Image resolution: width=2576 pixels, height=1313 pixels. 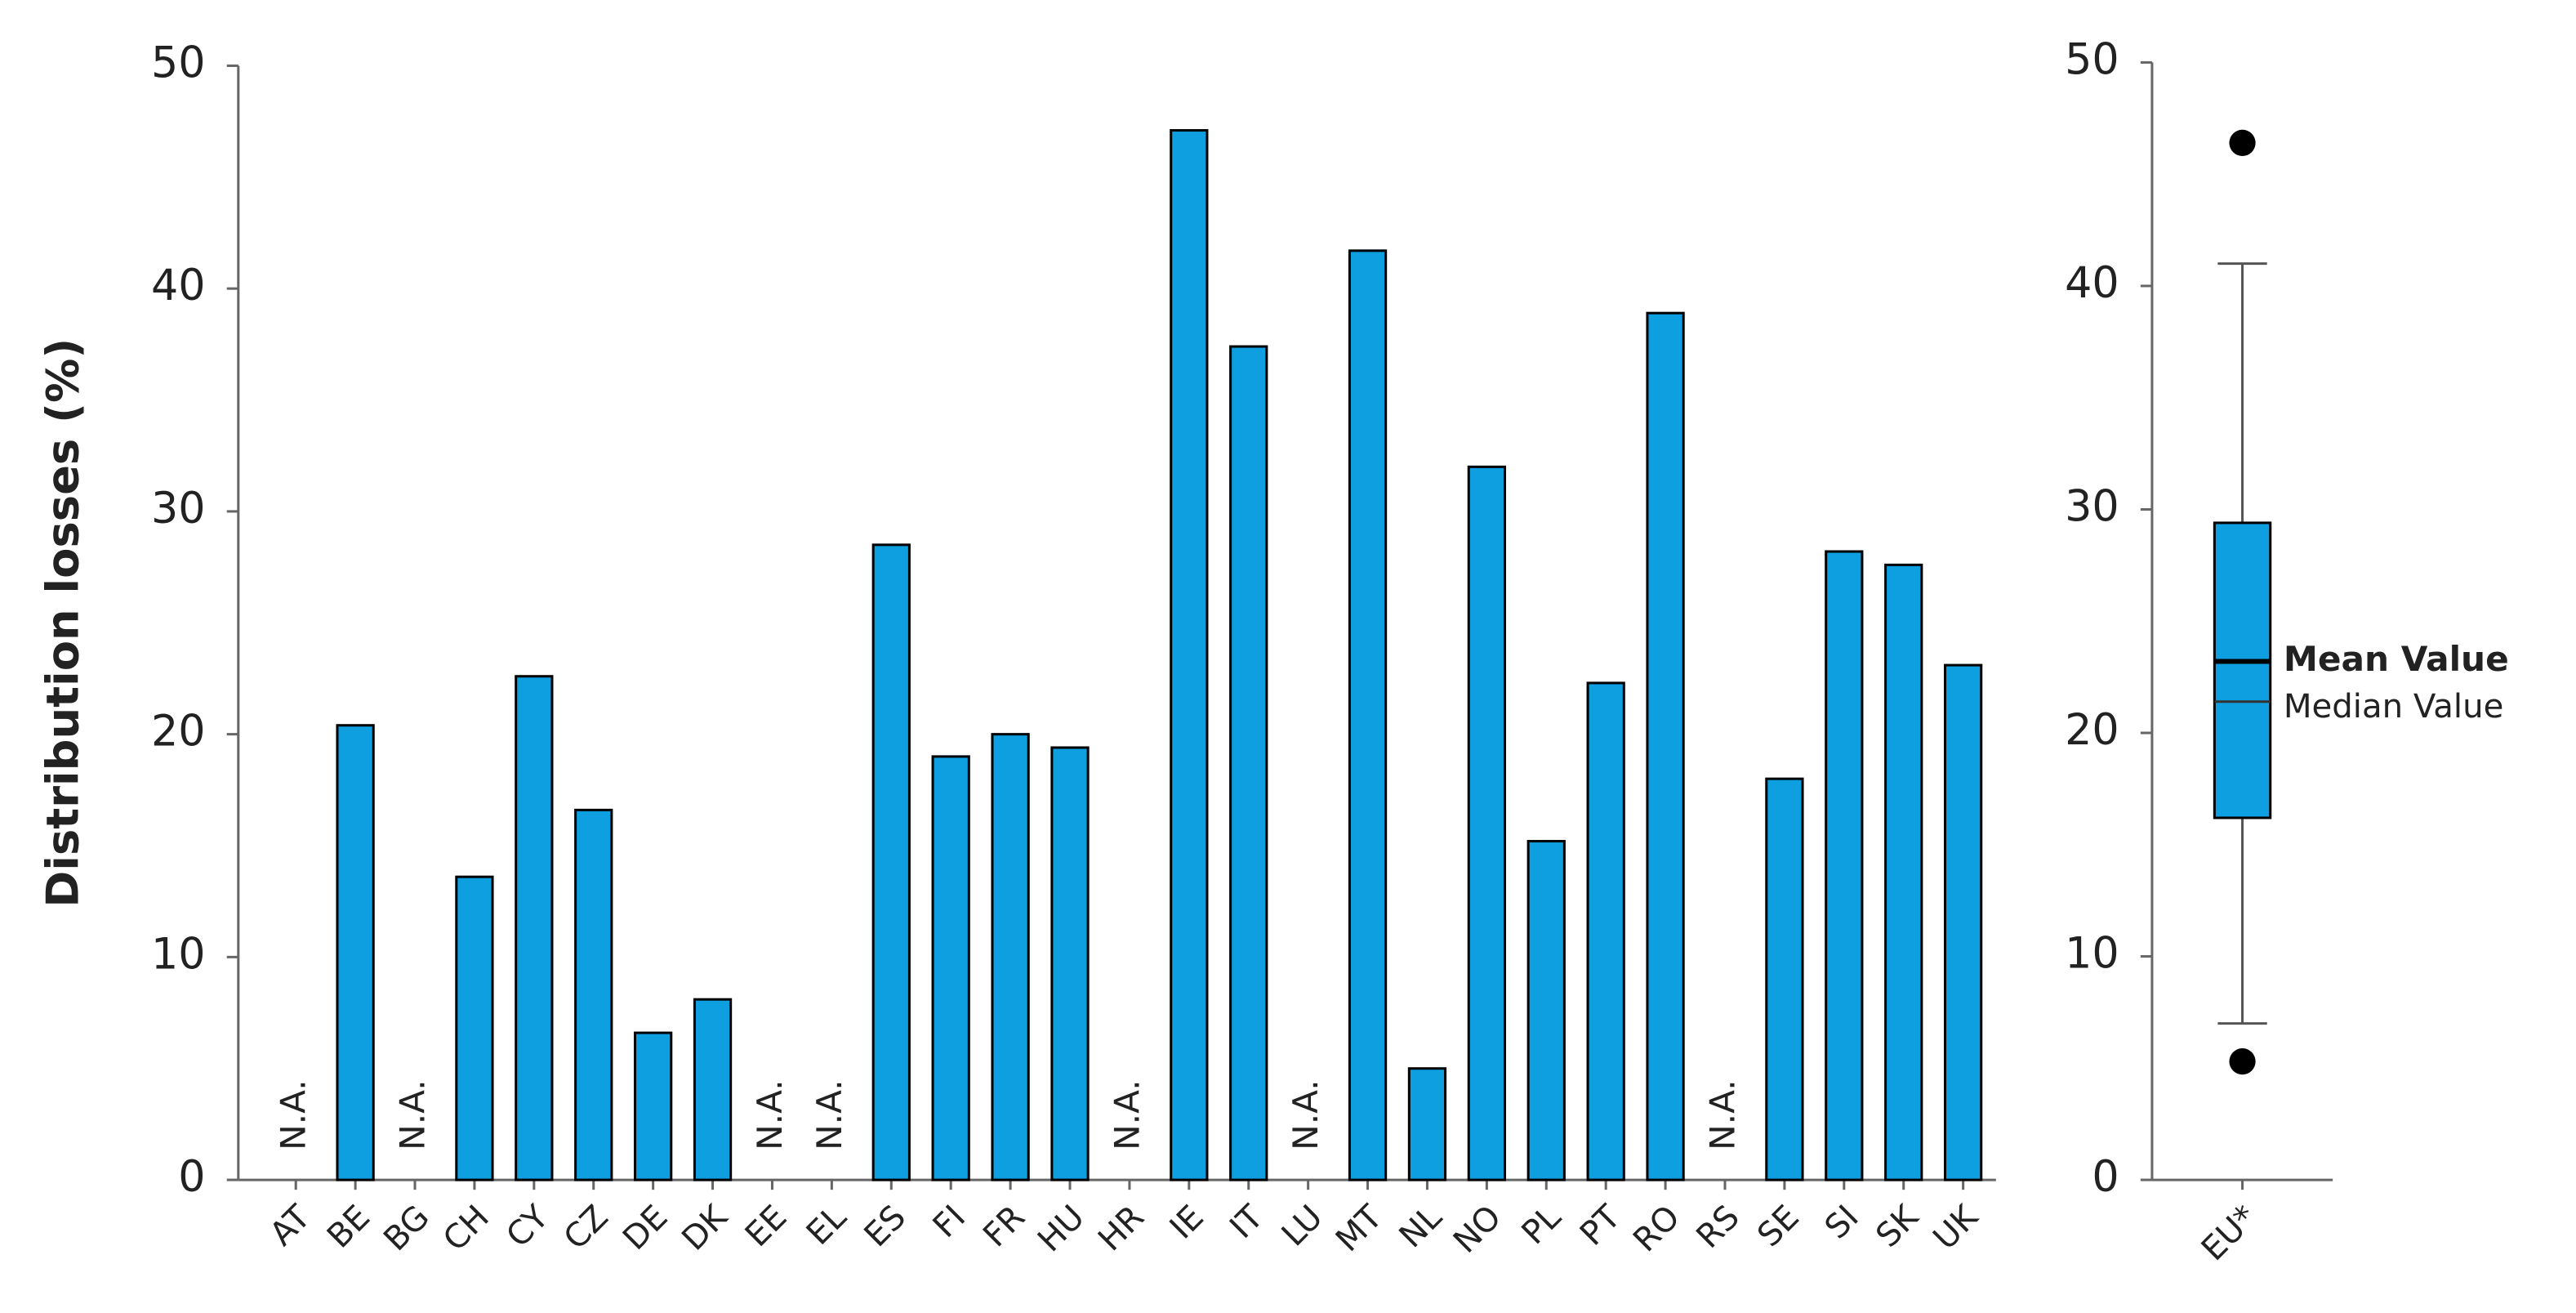 What do you see at coordinates (1004, 1227) in the screenshot?
I see `x-tick-label: FR` at bounding box center [1004, 1227].